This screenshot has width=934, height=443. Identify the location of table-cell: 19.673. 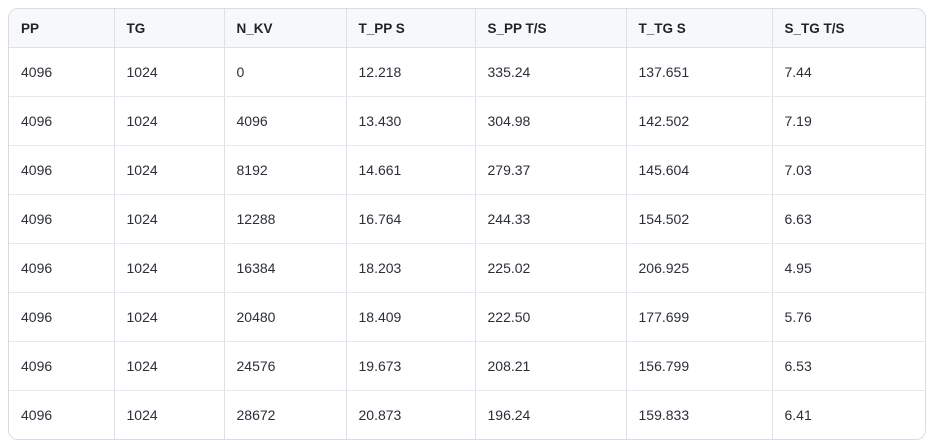
(411, 366).